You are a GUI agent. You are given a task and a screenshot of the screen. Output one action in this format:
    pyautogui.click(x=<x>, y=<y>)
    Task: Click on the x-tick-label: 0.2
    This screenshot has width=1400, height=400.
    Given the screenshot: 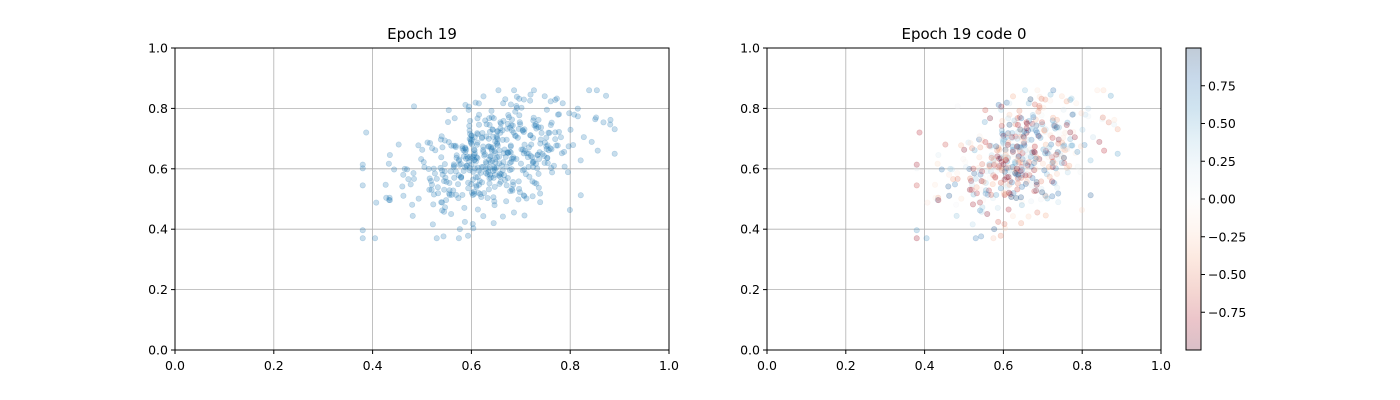 What is the action you would take?
    pyautogui.click(x=274, y=365)
    